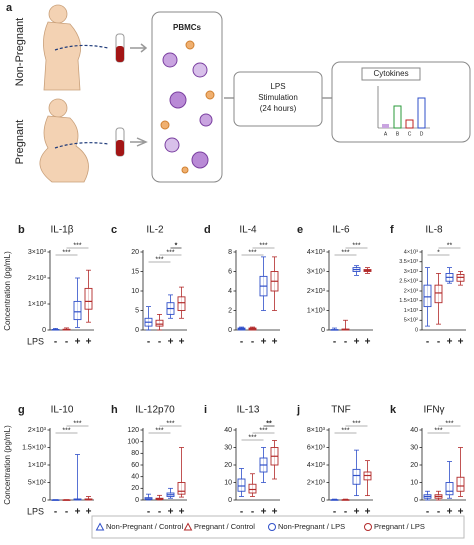 The width and height of the screenshot is (474, 545). I want to click on panel-title: IL-4, so click(248, 230).